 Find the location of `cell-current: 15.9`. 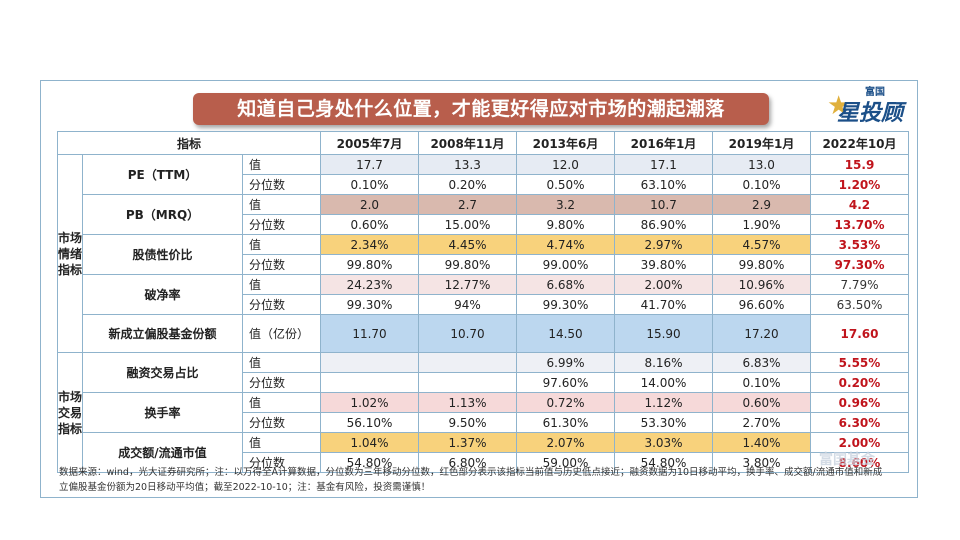

cell-current: 15.9 is located at coordinates (859, 164).